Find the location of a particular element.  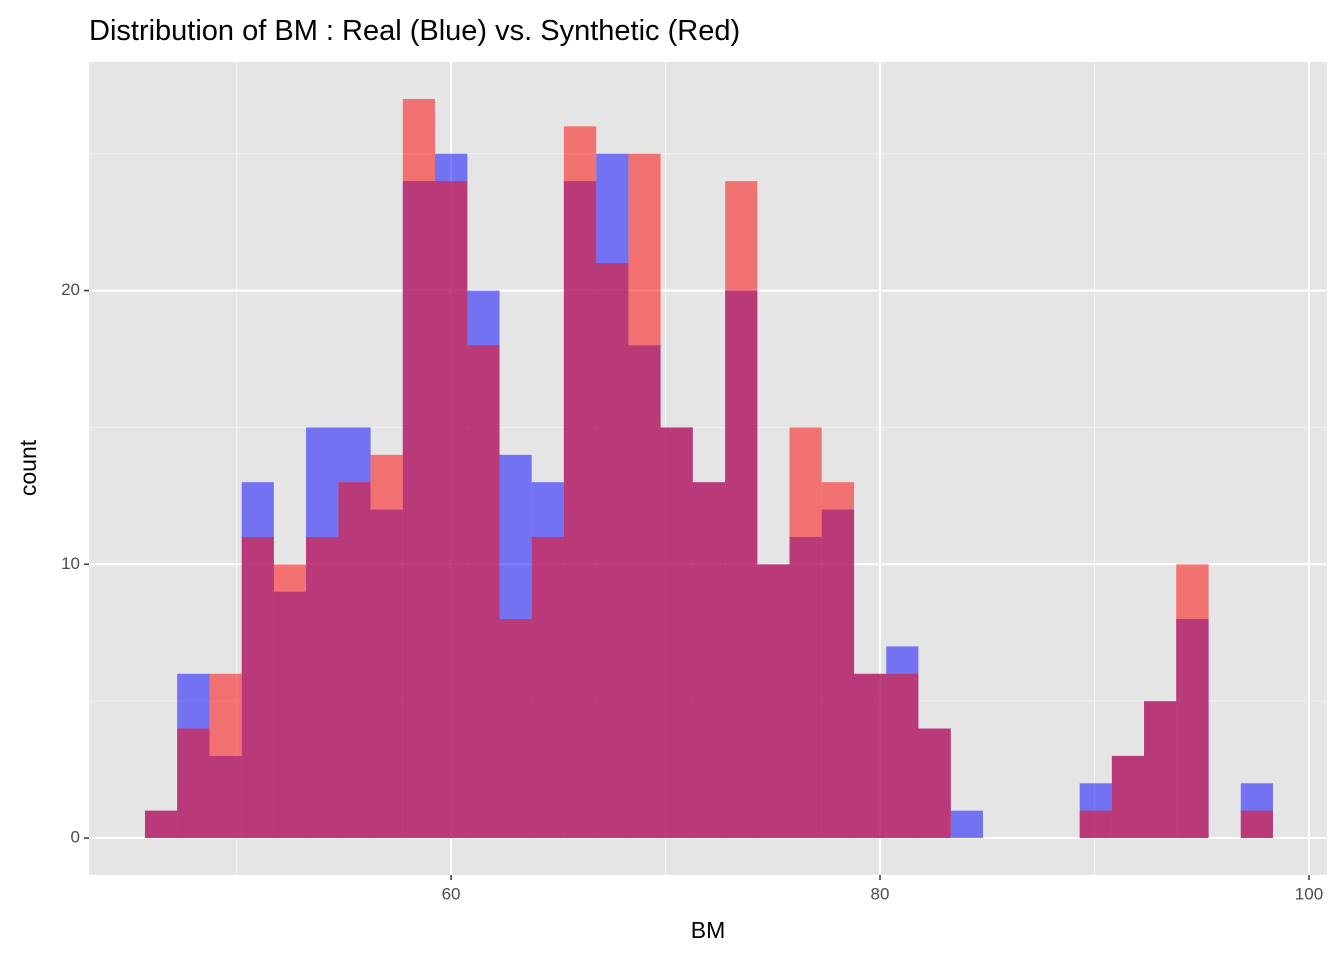

x-tick-label: 60 is located at coordinates (451, 893).